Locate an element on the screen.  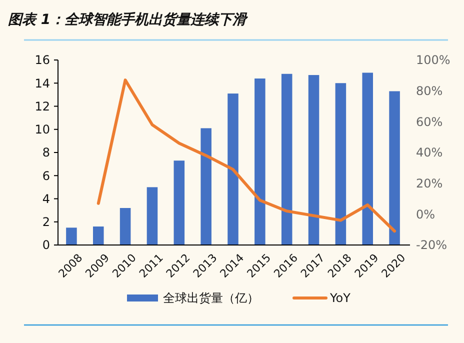
y-tick-label: 10 is located at coordinates (42, 129).